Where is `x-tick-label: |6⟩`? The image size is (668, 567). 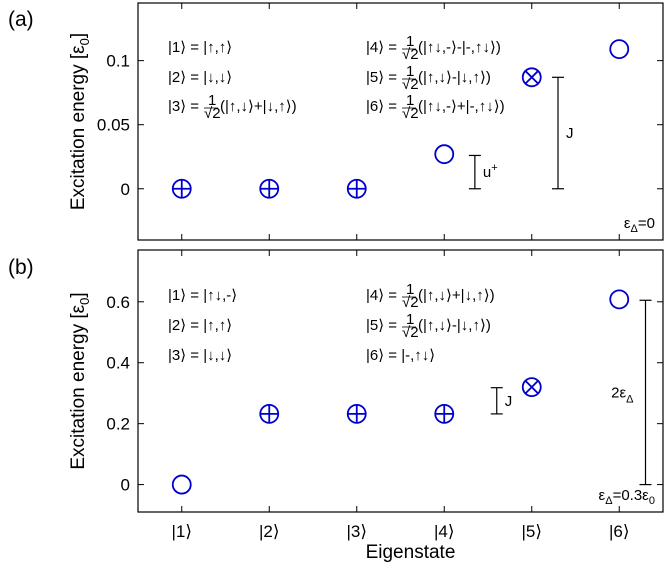
x-tick-label: |6⟩ is located at coordinates (619, 531).